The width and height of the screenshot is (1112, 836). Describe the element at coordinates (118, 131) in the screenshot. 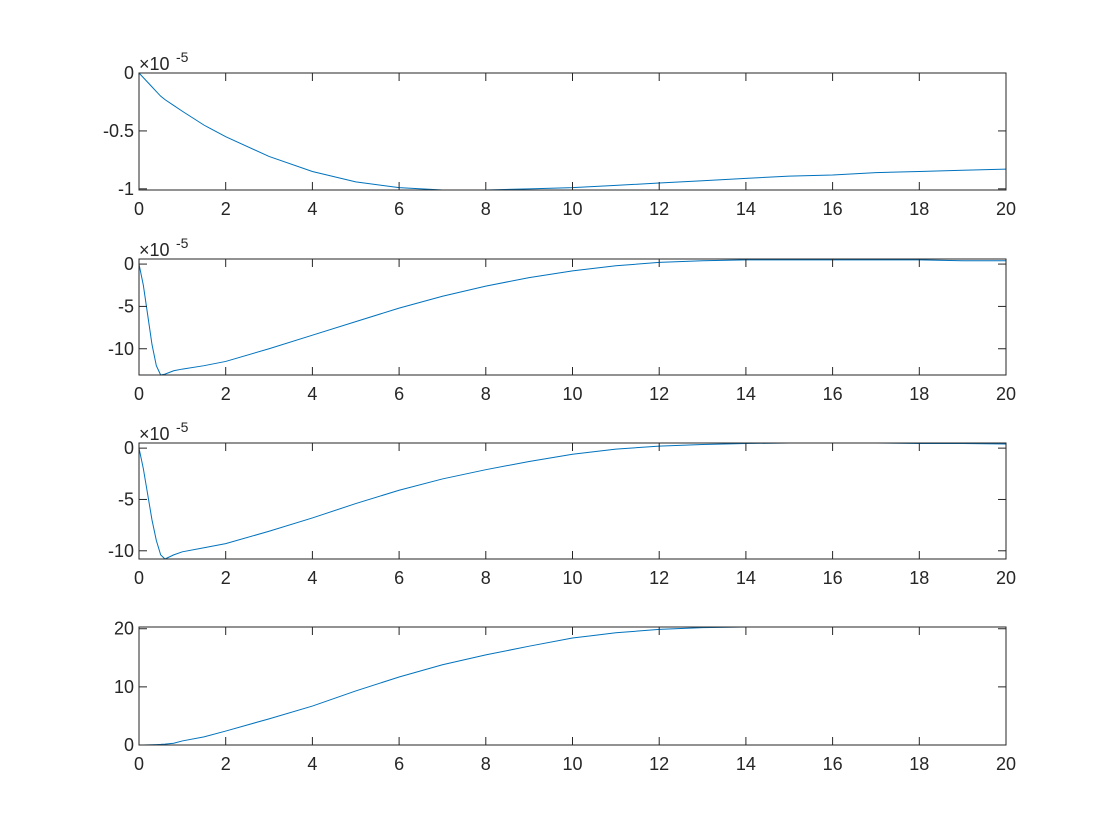

I see `y-tick-label: -0.5` at that location.